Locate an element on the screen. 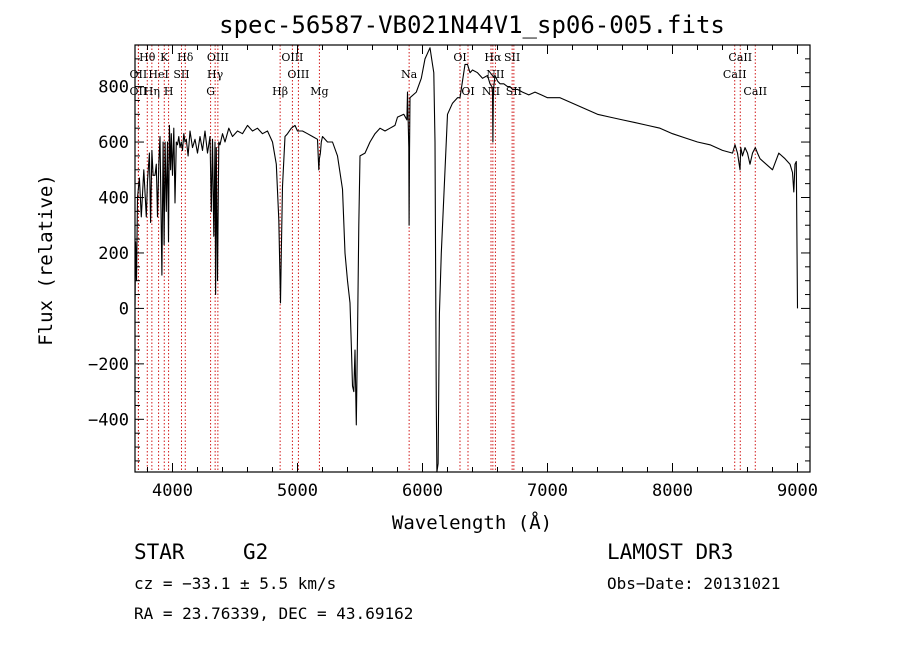 The width and height of the screenshot is (900, 649). line-marker-label: Hη is located at coordinates (152, 91).